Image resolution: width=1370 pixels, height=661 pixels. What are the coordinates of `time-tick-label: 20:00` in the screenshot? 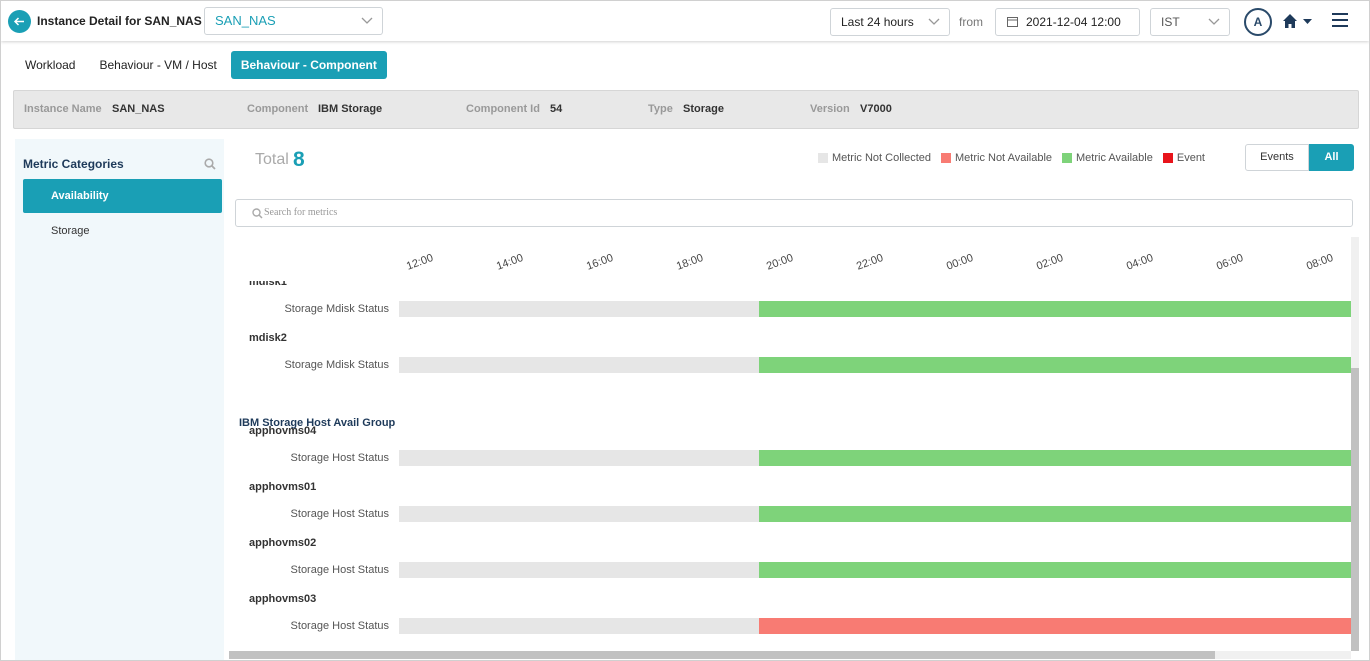 It's located at (779, 262).